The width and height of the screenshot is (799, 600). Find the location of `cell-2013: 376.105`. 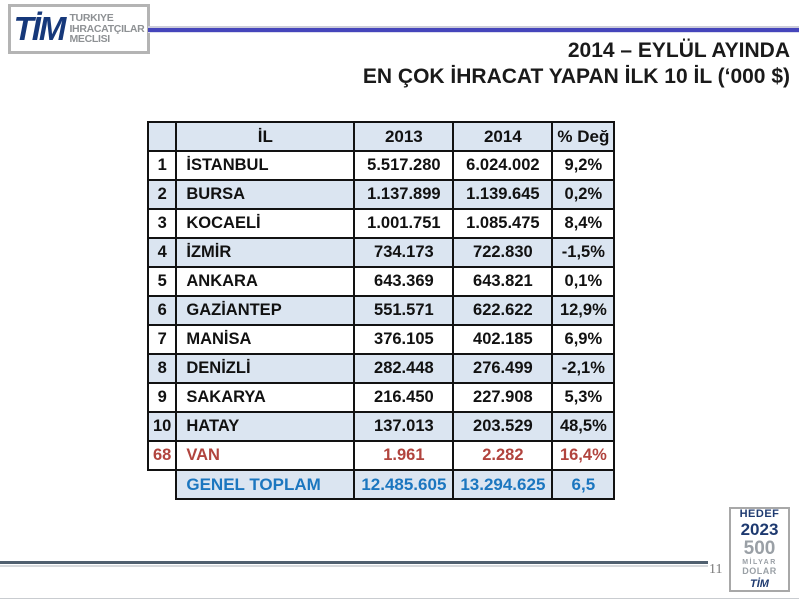

cell-2013: 376.105 is located at coordinates (404, 339).